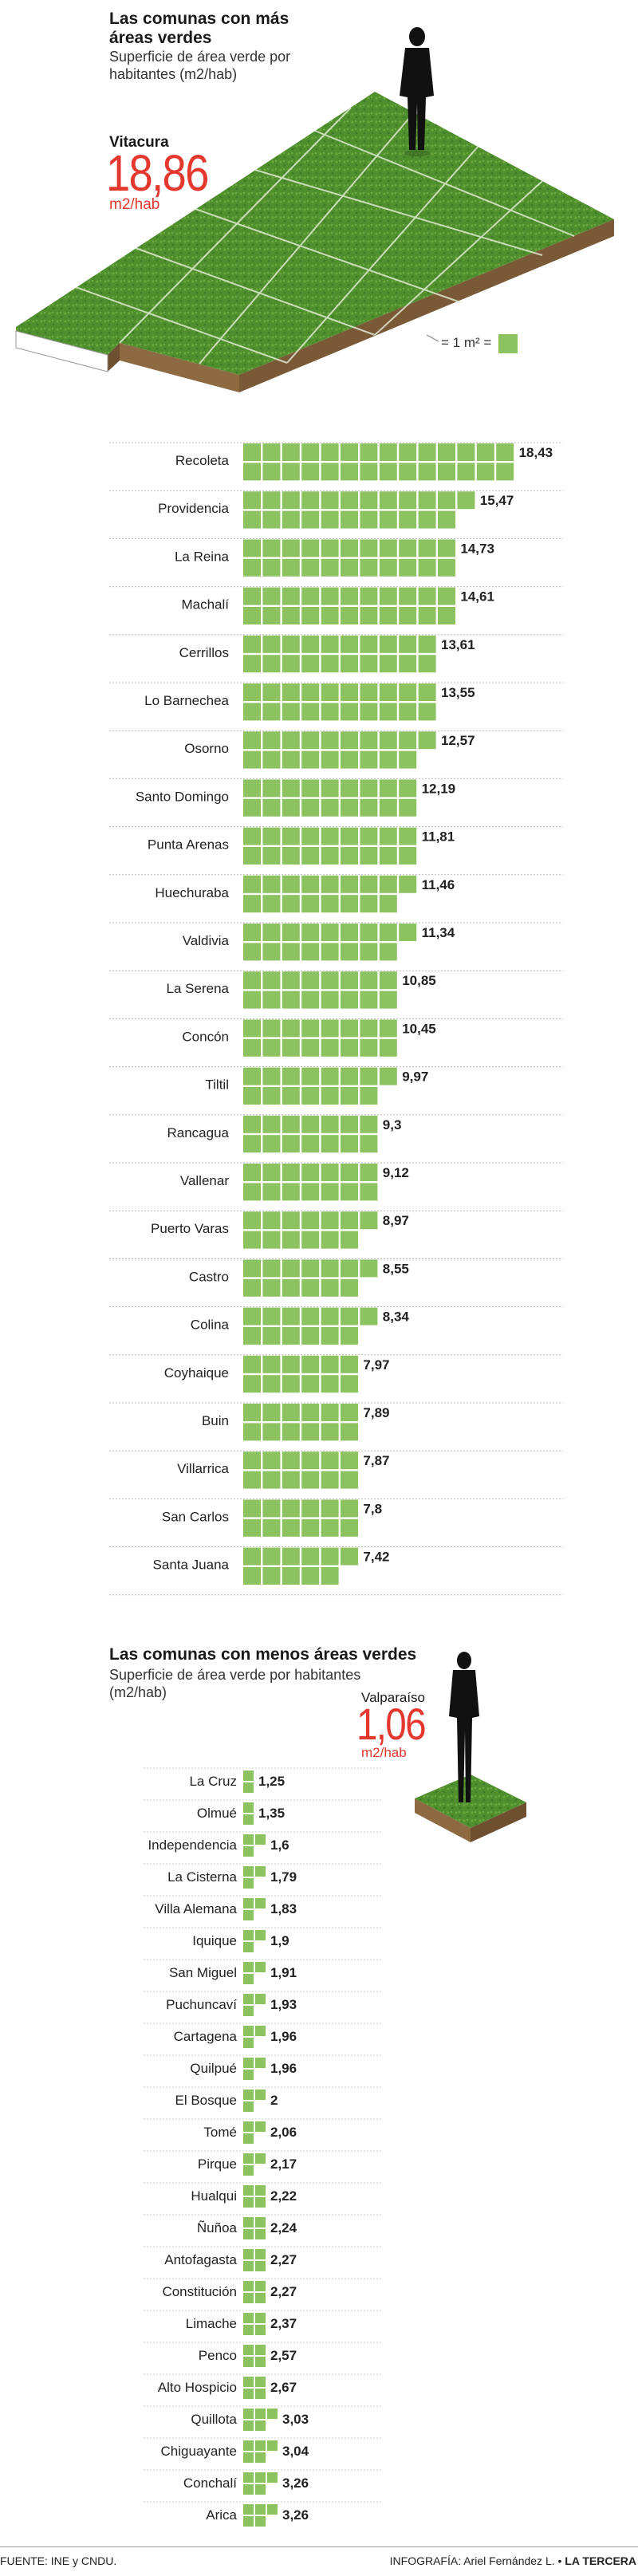  I want to click on category-label: Alto Hospicio, so click(197, 2387).